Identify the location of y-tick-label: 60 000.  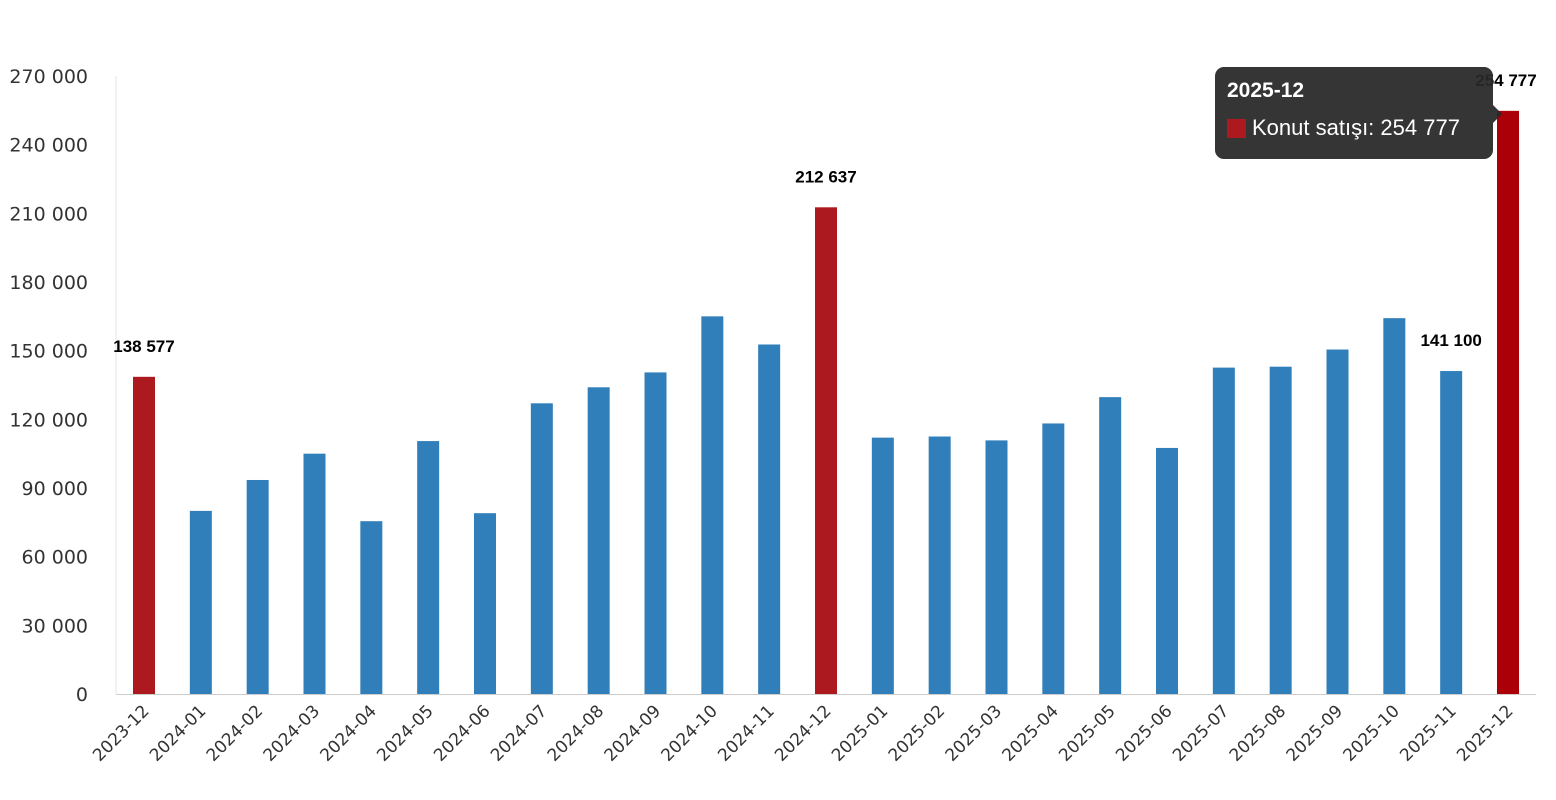
(55, 558).